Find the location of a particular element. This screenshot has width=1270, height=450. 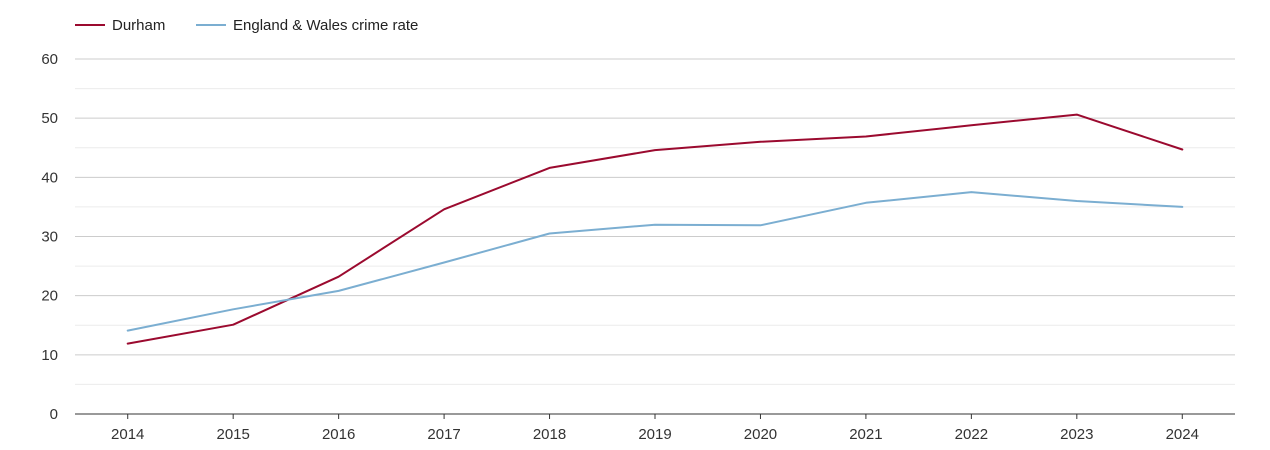

legend-item-england-wales: England & Wales crime rate is located at coordinates (307, 25).